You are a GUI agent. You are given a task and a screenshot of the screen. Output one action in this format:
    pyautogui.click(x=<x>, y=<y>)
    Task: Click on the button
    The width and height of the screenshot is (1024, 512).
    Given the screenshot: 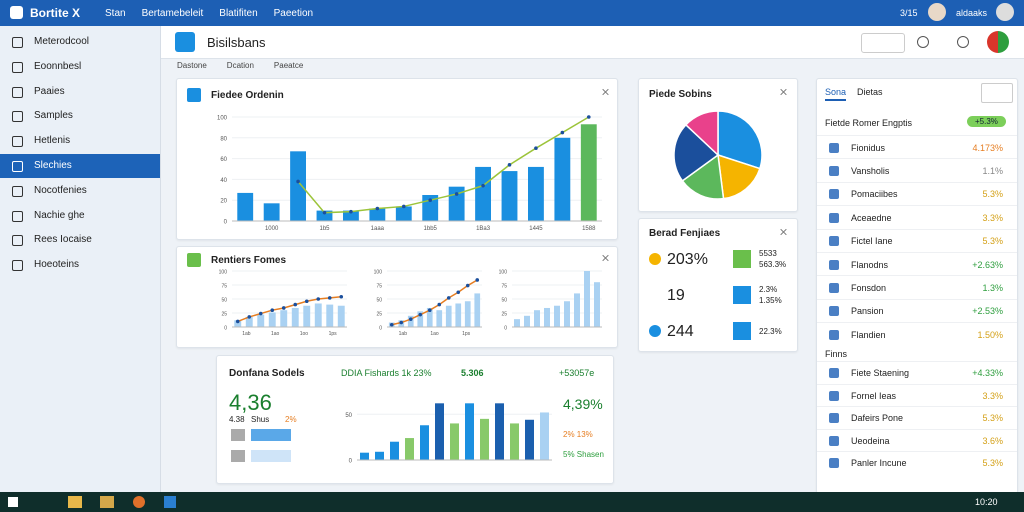 What is the action you would take?
    pyautogui.click(x=883, y=43)
    